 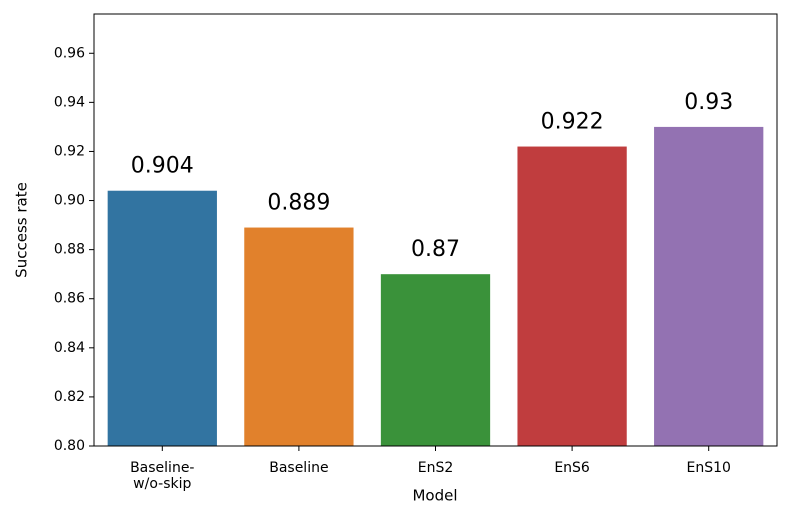 I want to click on y-tick-label: 0.88, so click(x=69, y=250).